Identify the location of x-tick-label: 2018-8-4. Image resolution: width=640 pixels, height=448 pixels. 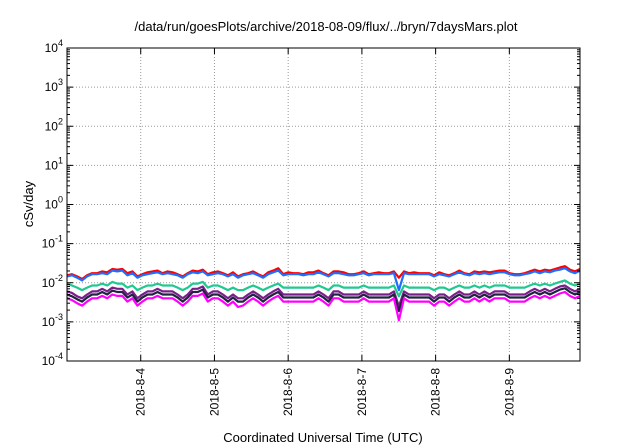
(141, 392).